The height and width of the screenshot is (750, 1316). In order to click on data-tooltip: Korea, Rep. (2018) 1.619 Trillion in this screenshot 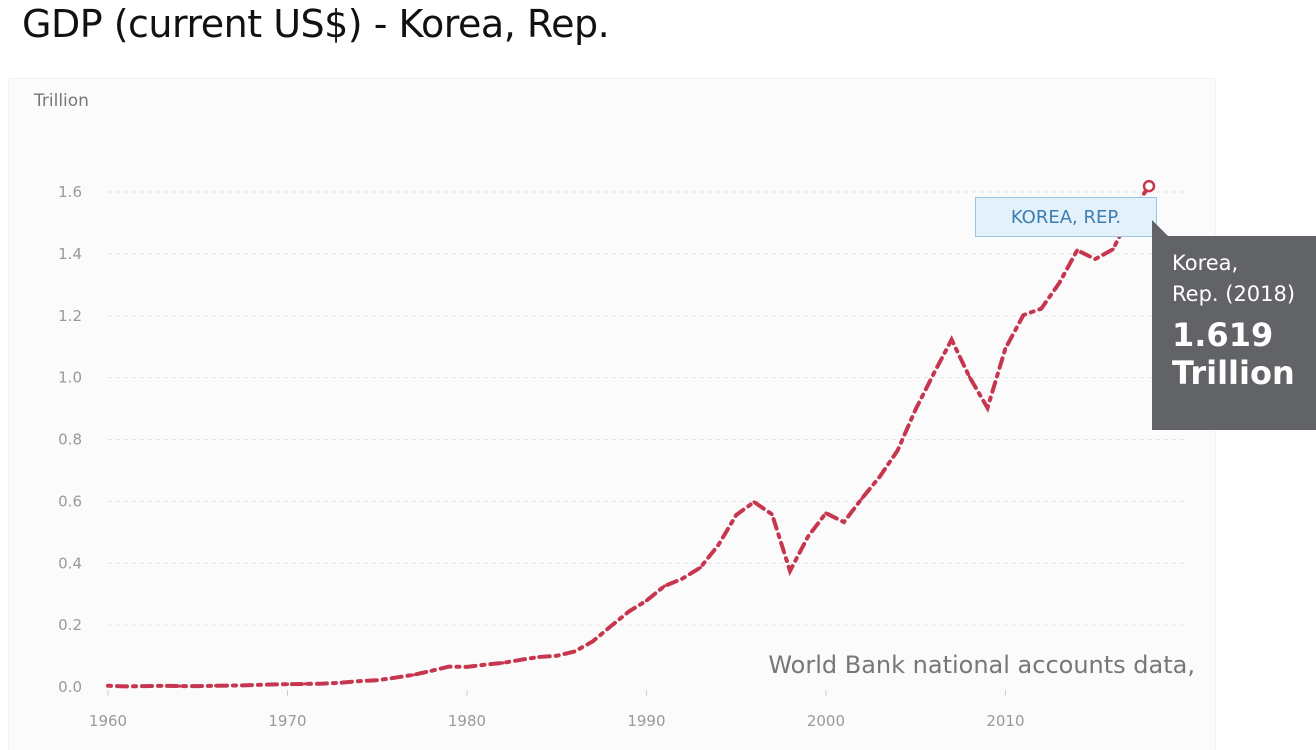, I will do `click(1234, 333)`.